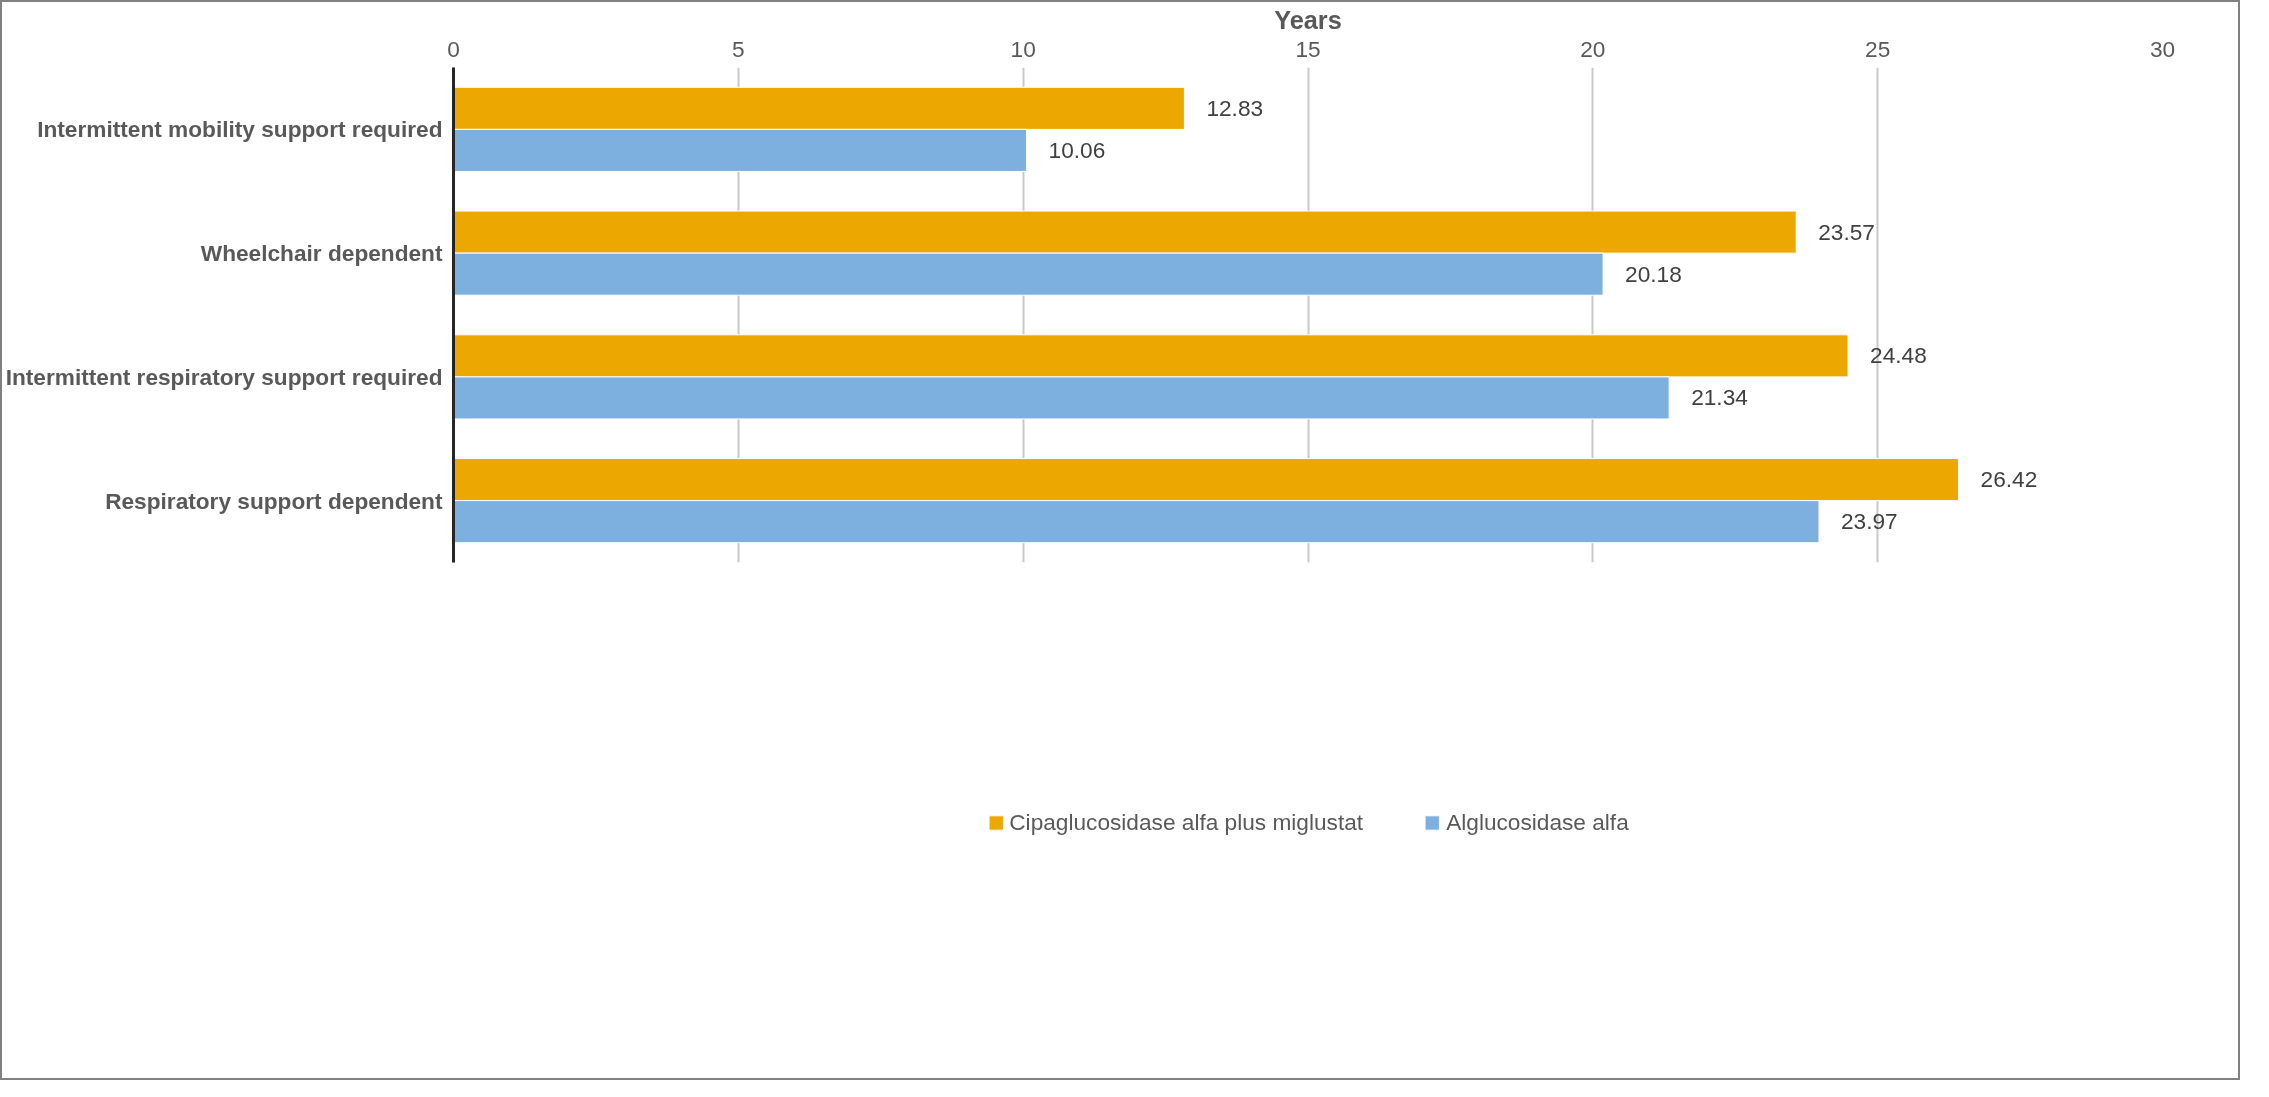 Image resolution: width=2269 pixels, height=1097 pixels. What do you see at coordinates (1593, 48) in the screenshot?
I see `x-tick-label: 20` at bounding box center [1593, 48].